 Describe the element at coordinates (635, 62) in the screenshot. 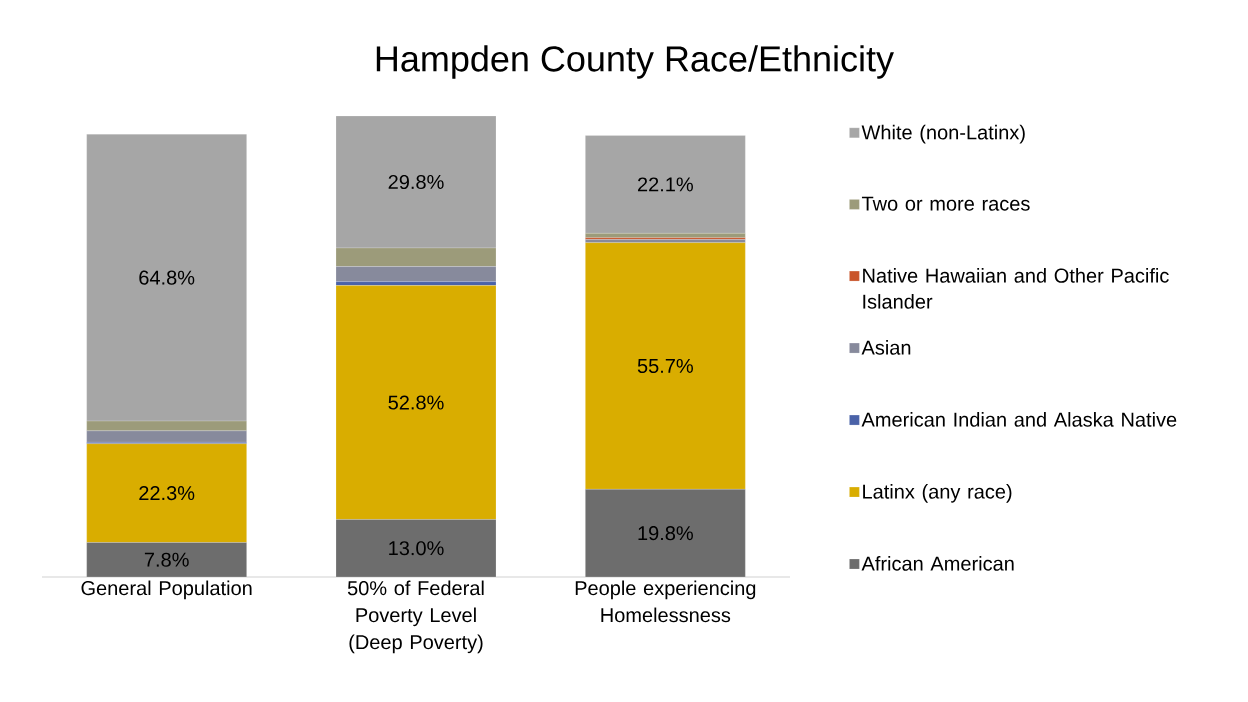

I see `chart-title: Hampden County Race/Ethnicity` at that location.